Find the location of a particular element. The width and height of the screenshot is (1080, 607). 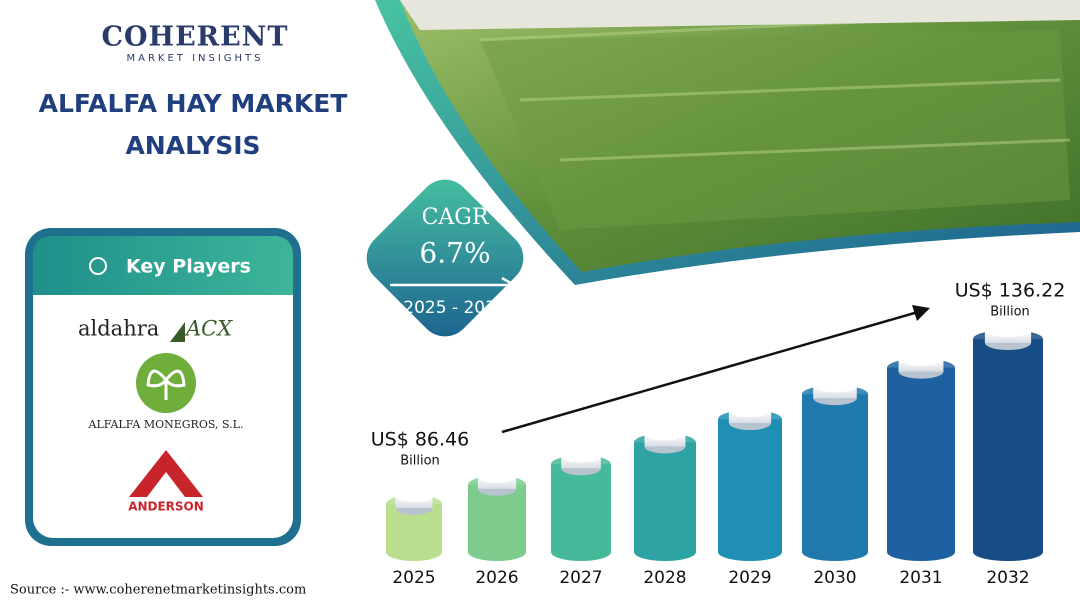

cagr-period: 2025 - 2032 is located at coordinates (454, 308).